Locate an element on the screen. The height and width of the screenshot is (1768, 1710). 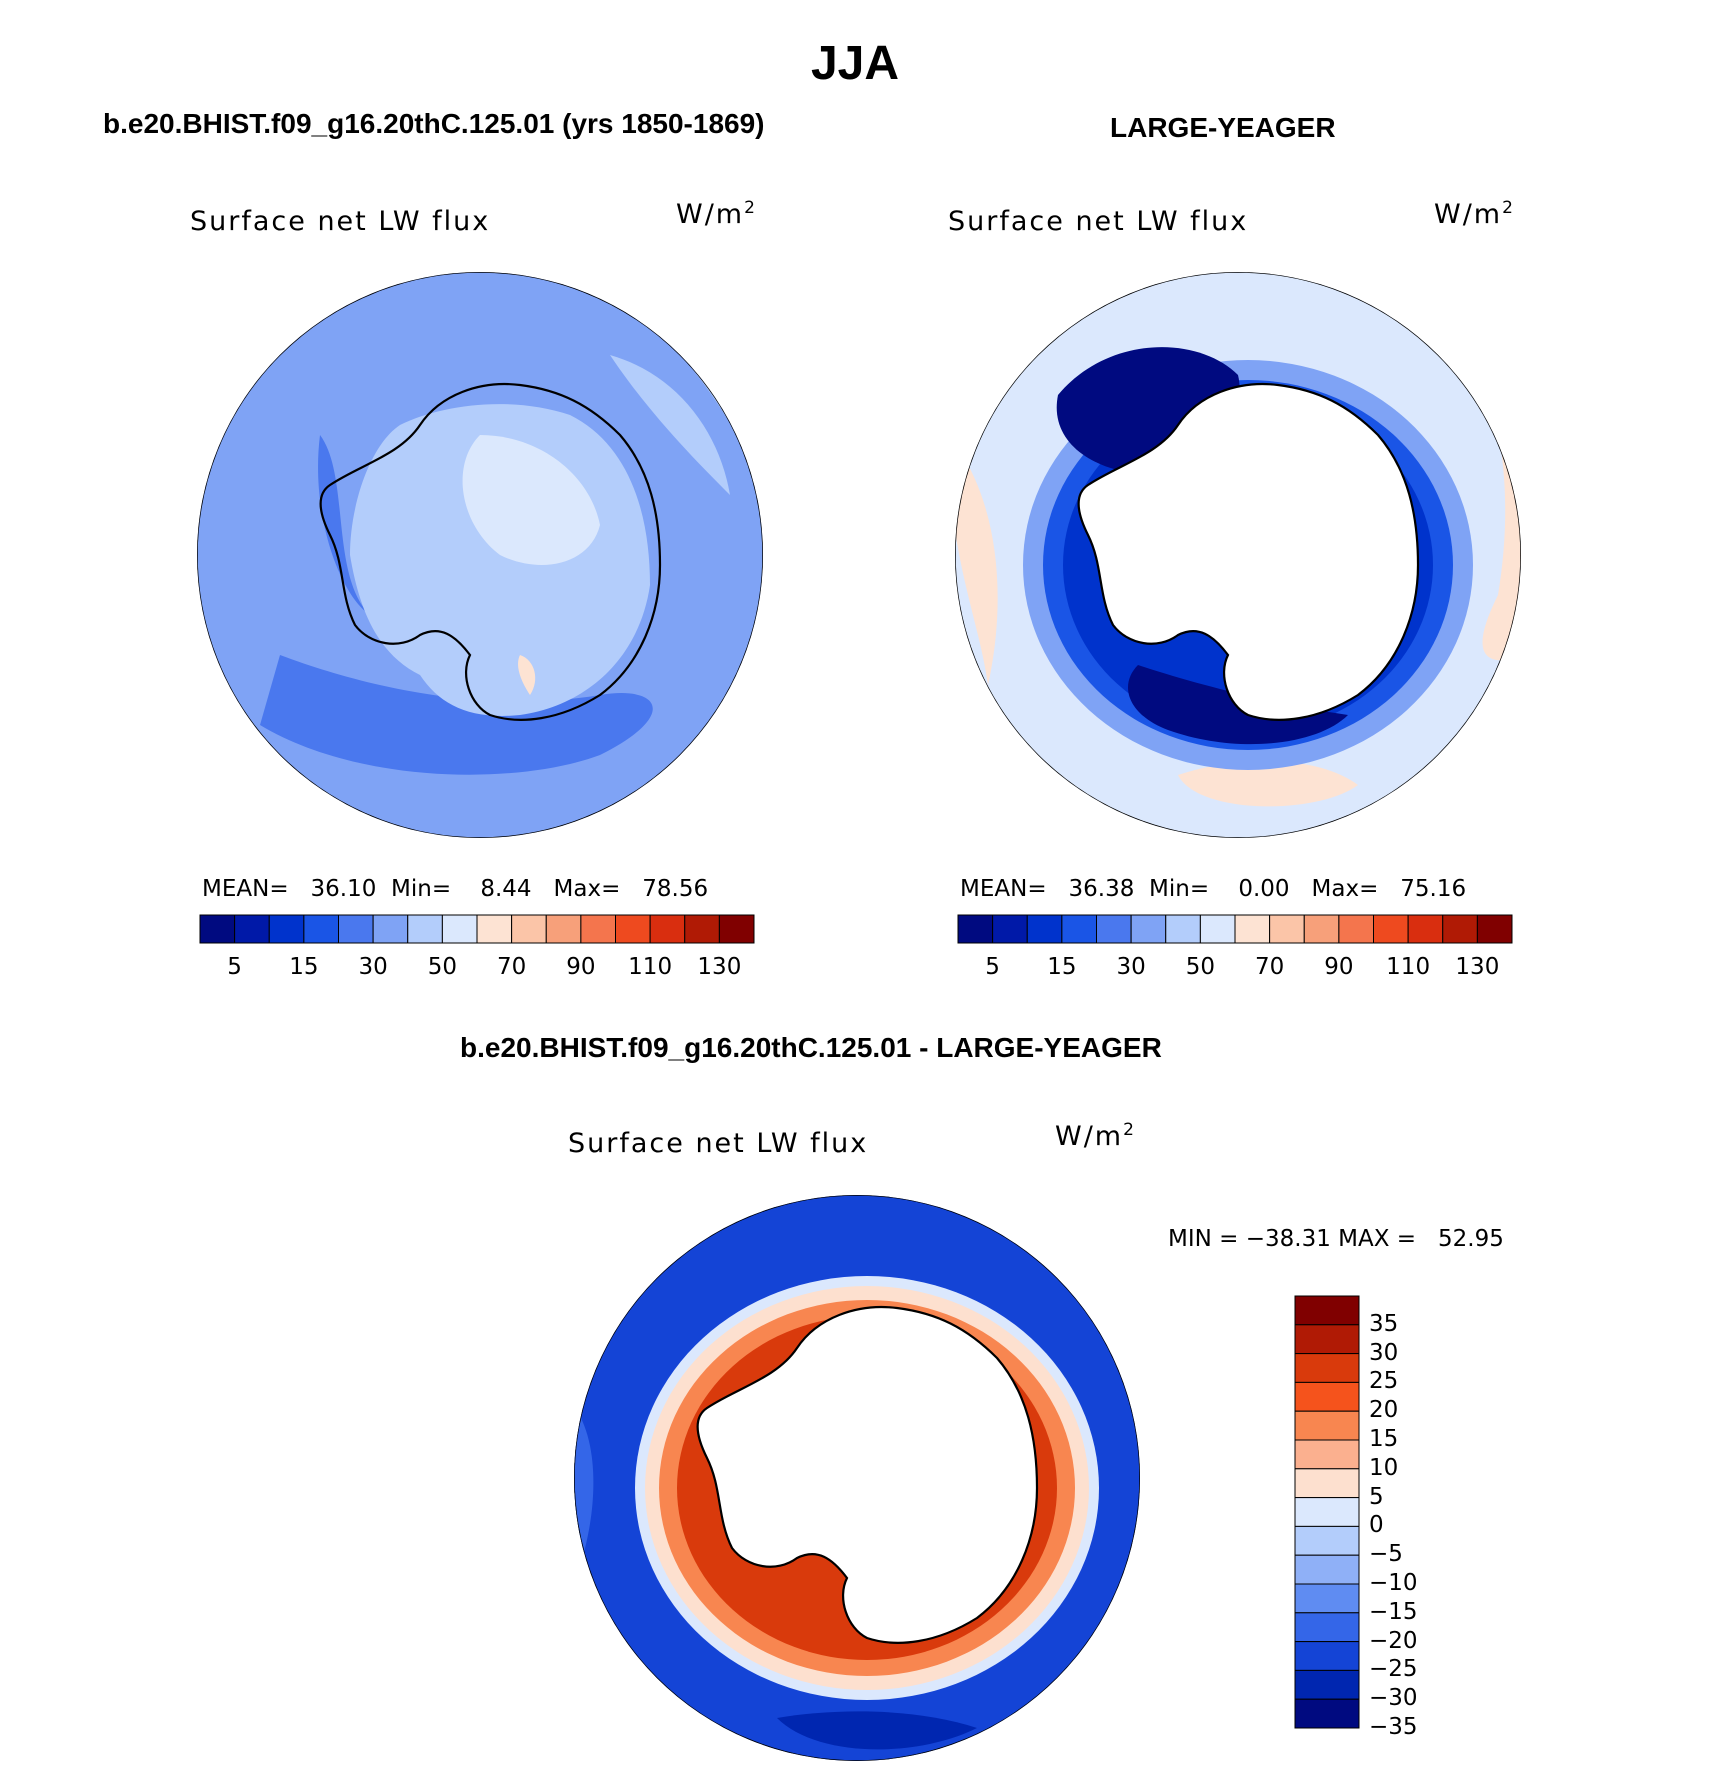
panel2-colorbar-tick-label: 5 is located at coordinates (992, 967).